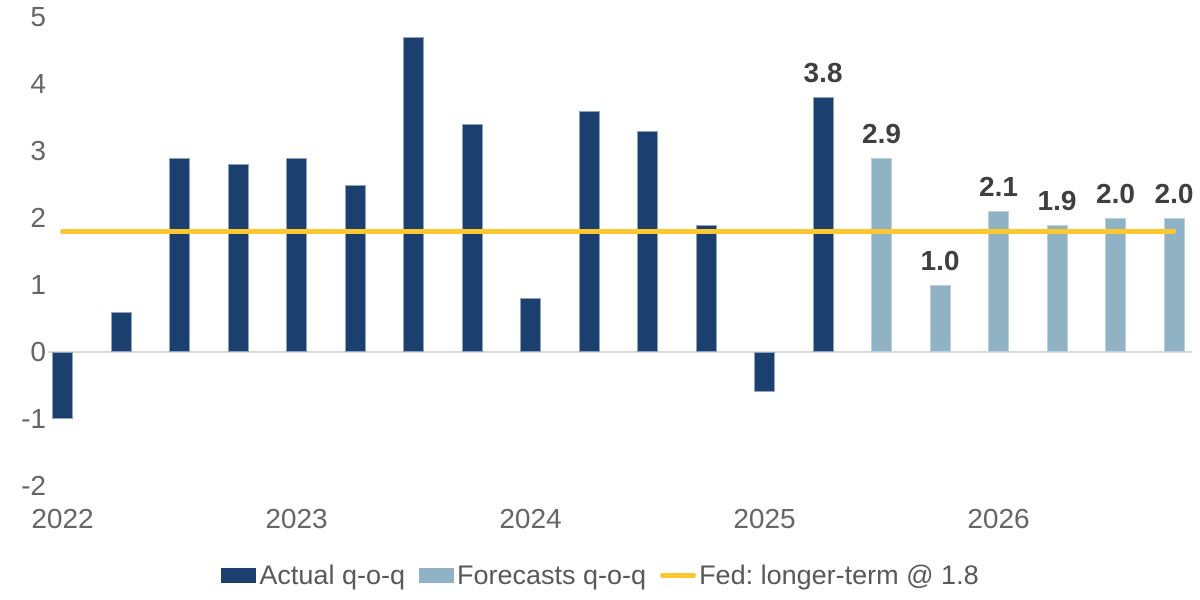 This screenshot has width=1200, height=600. Describe the element at coordinates (332, 575) in the screenshot. I see `legend-actual-label: Actual q-o-q` at that location.